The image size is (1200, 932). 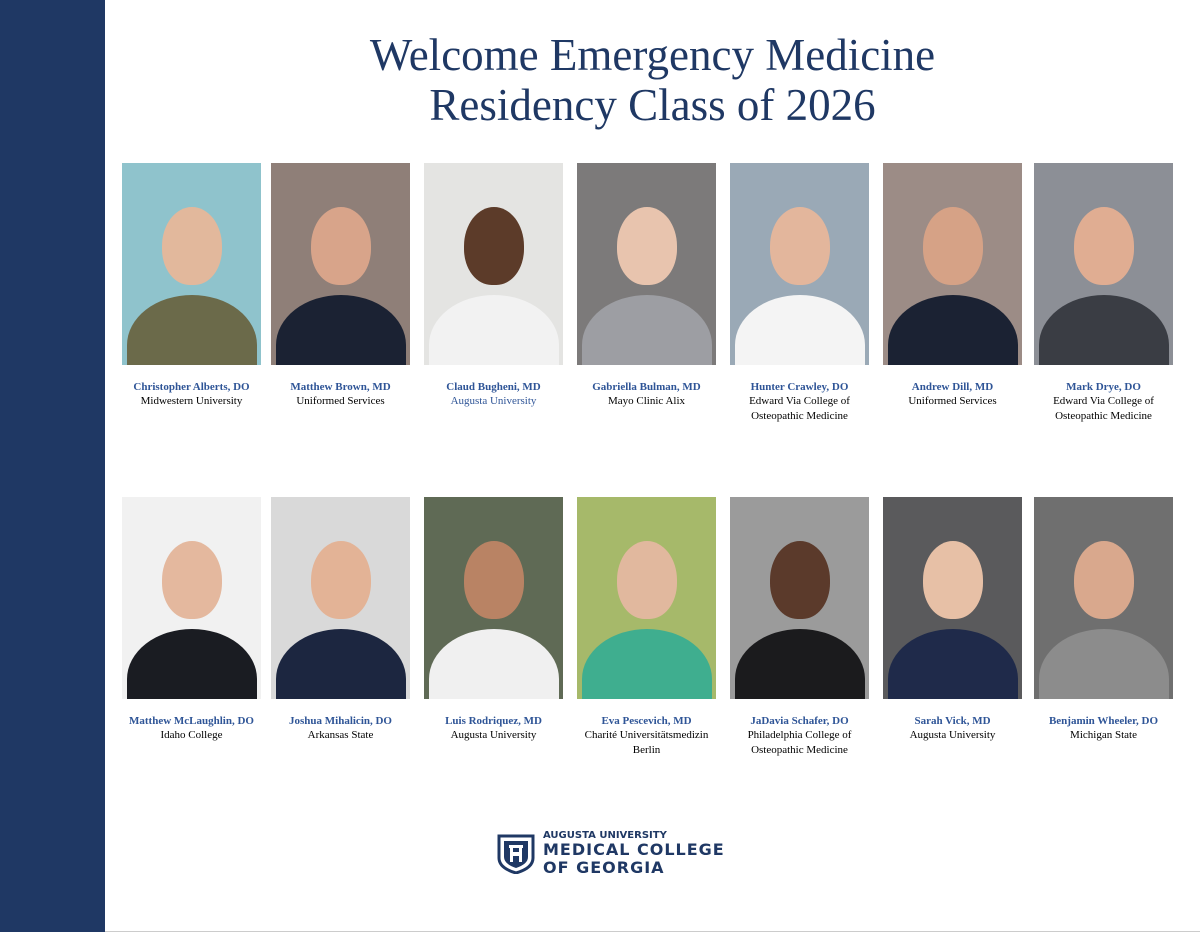 I want to click on resident-name: Christopher Alberts, DO, so click(x=191, y=387).